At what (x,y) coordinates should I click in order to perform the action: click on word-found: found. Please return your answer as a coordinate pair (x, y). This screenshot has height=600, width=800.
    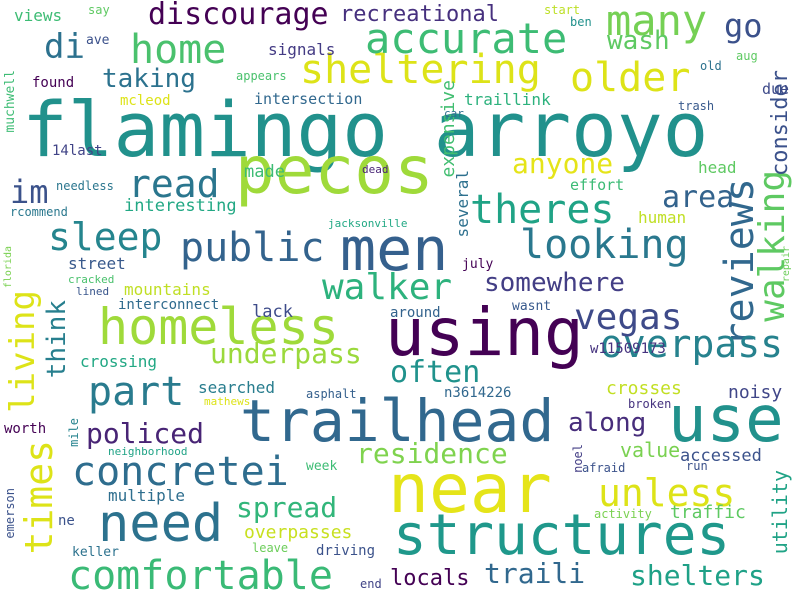
    Looking at the image, I should click on (53, 83).